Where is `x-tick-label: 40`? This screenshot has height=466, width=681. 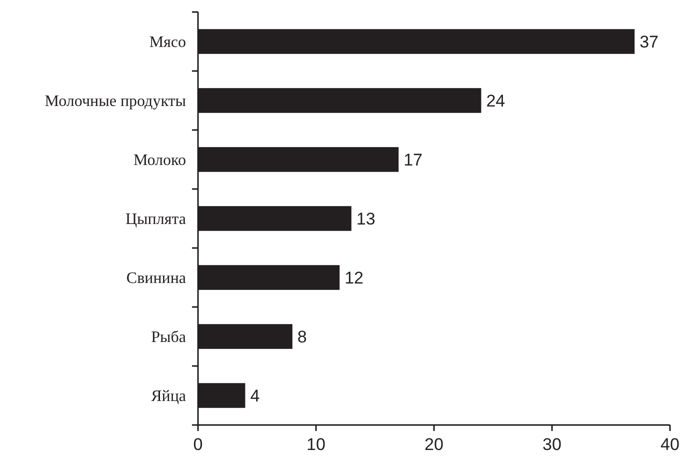 x-tick-label: 40 is located at coordinates (670, 444).